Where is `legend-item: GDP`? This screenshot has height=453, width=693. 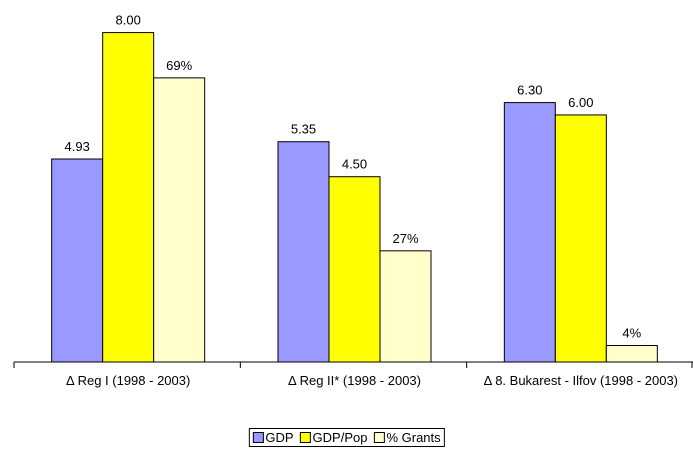
legend-item: GDP is located at coordinates (273, 437).